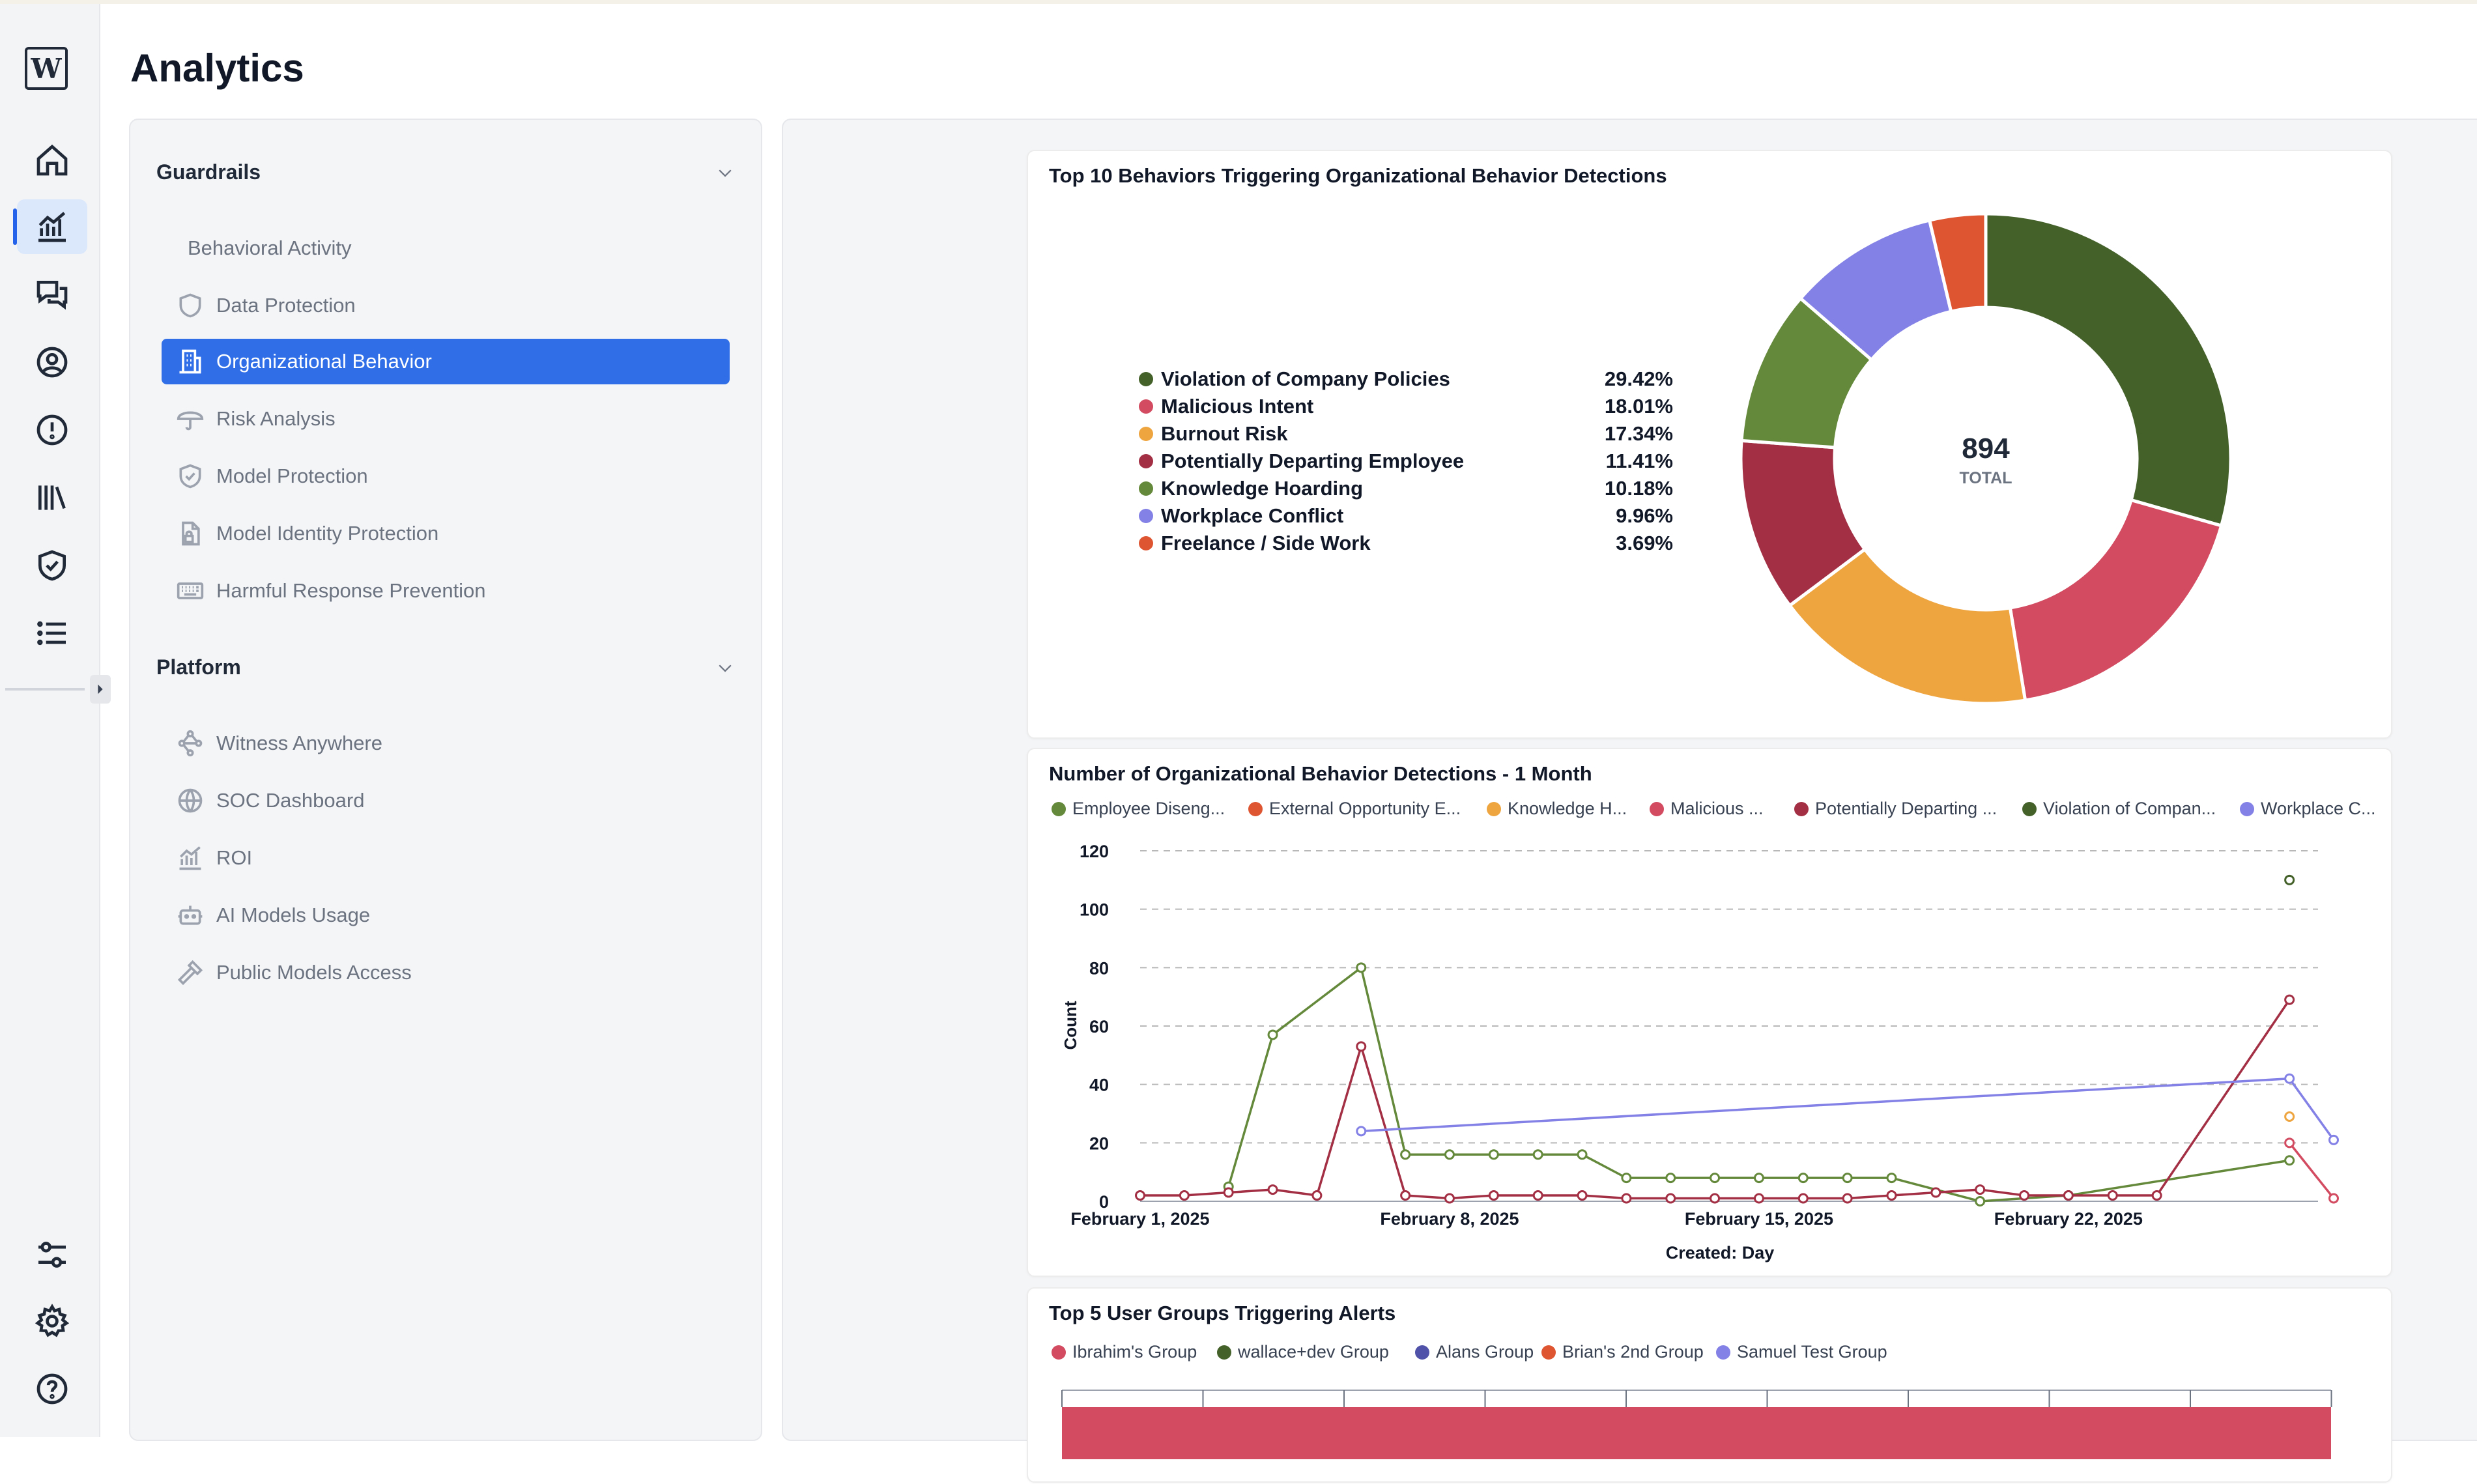 The height and width of the screenshot is (1484, 2477). What do you see at coordinates (52, 430) in the screenshot?
I see `alert-icon` at bounding box center [52, 430].